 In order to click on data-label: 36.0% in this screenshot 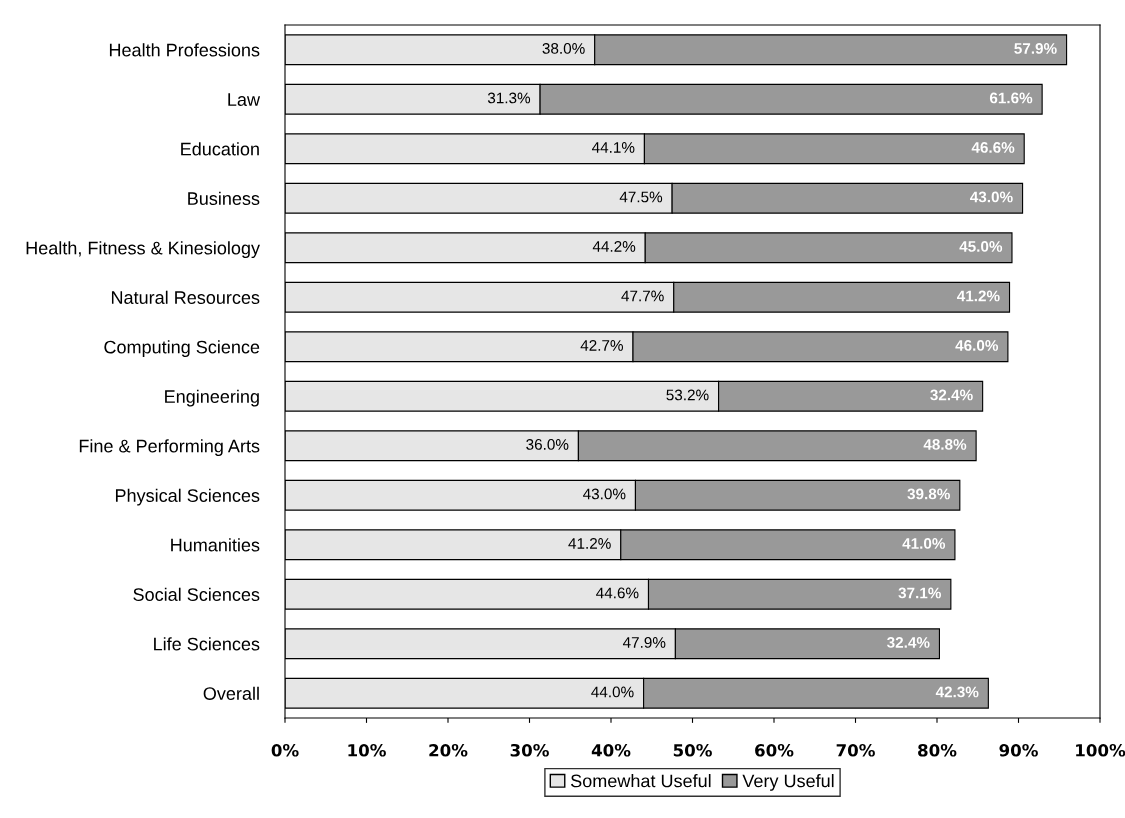, I will do `click(547, 444)`.